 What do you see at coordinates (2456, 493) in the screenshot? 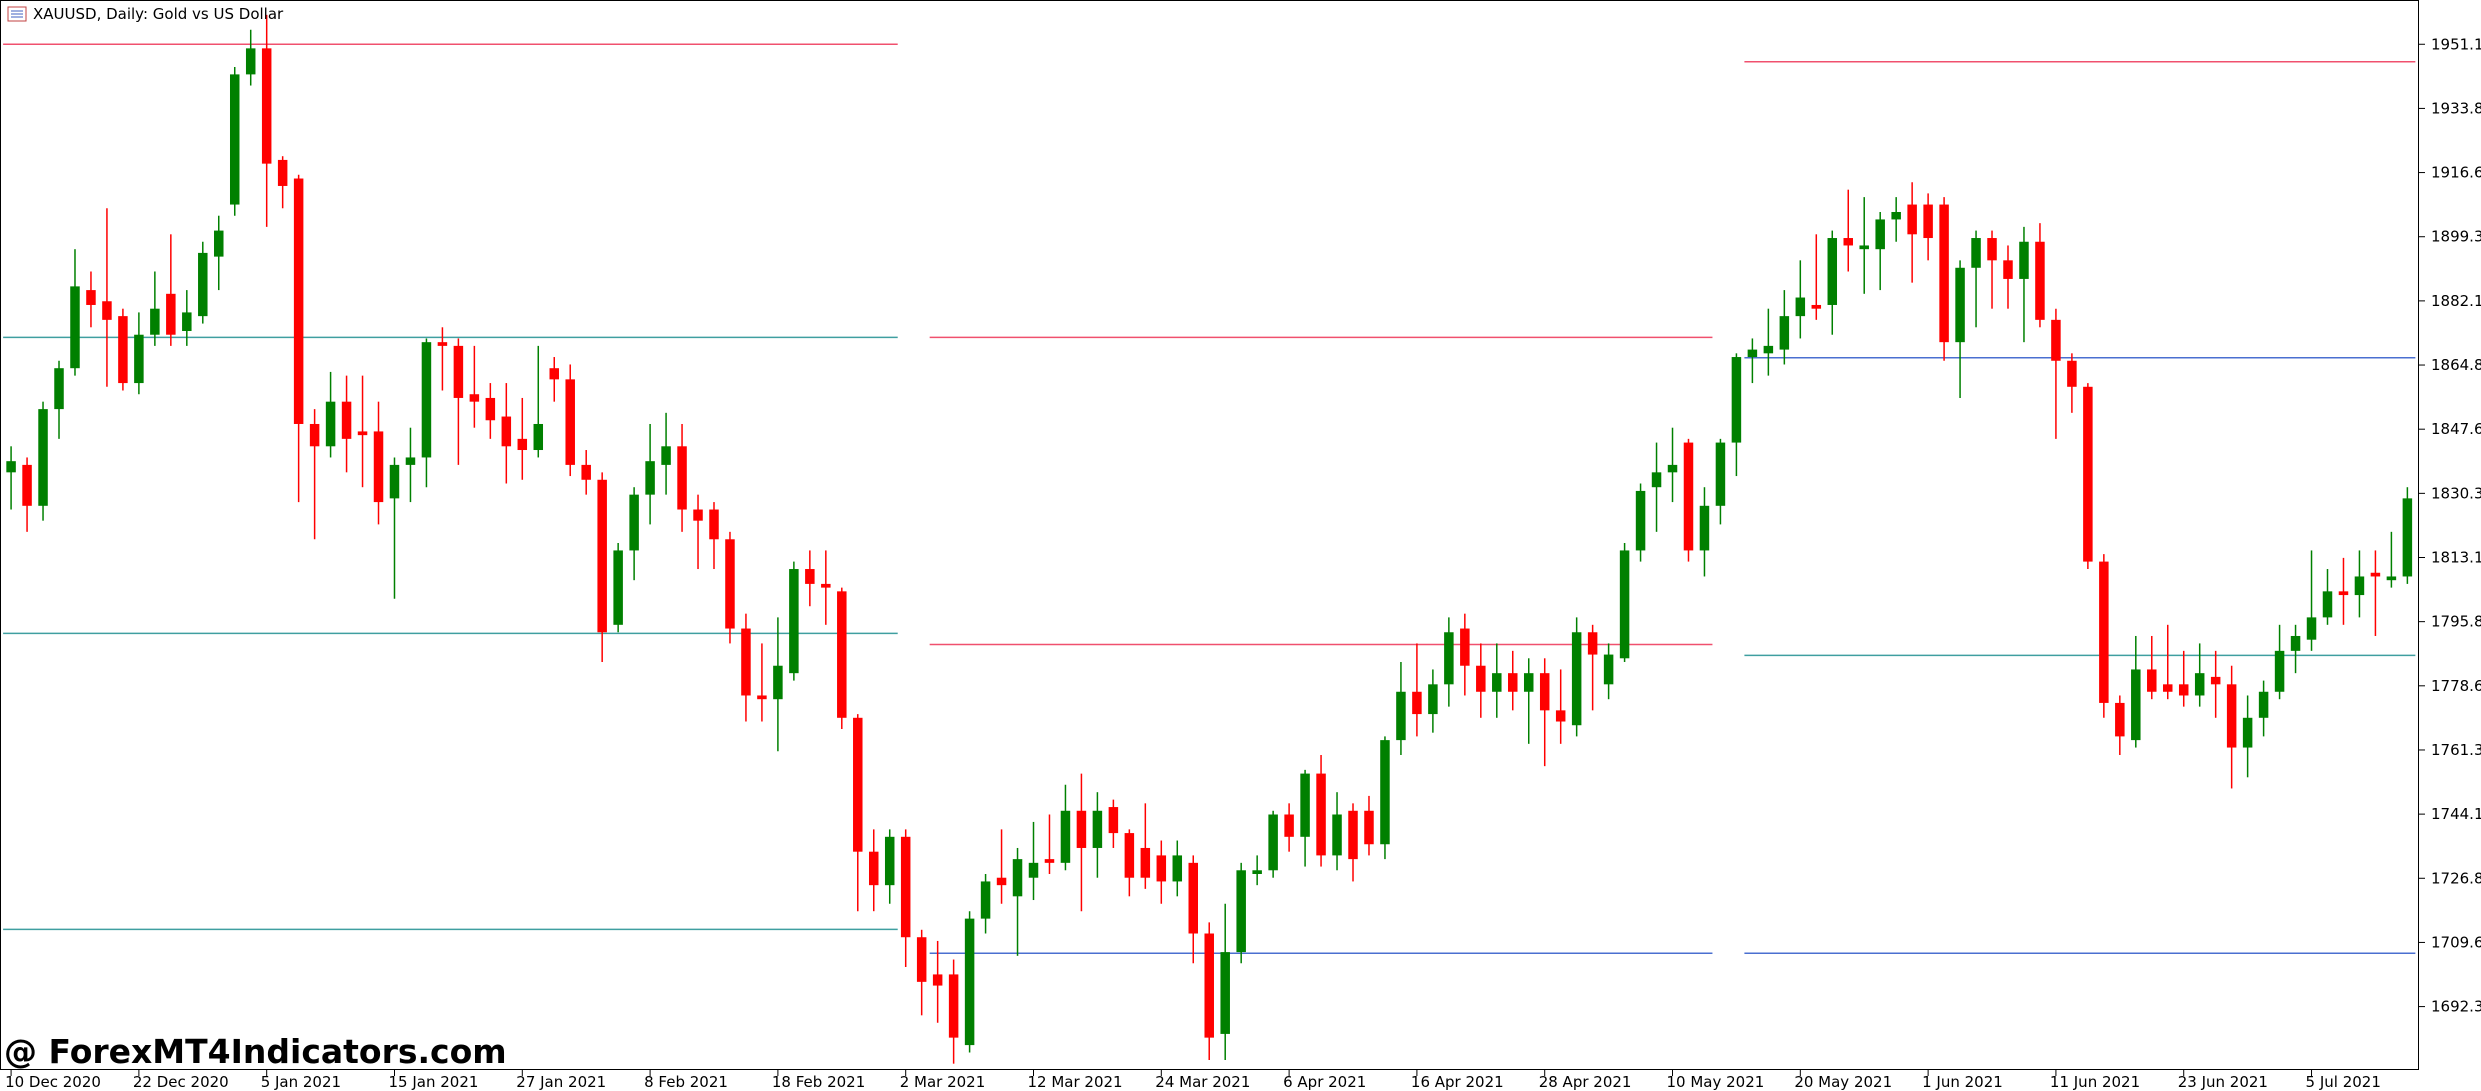
I see `y-tick-label: 1830.35` at bounding box center [2456, 493].